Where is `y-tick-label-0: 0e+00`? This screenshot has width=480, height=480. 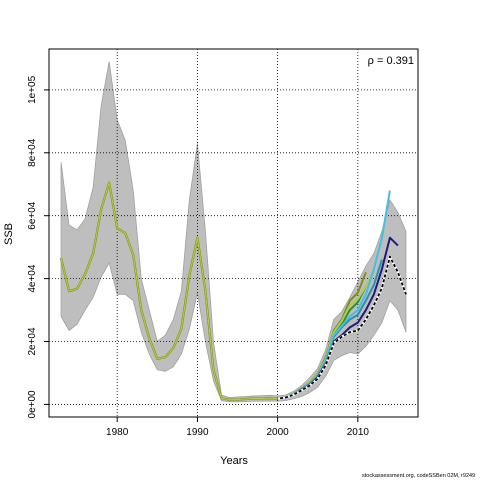 y-tick-label-0: 0e+00 is located at coordinates (32, 404).